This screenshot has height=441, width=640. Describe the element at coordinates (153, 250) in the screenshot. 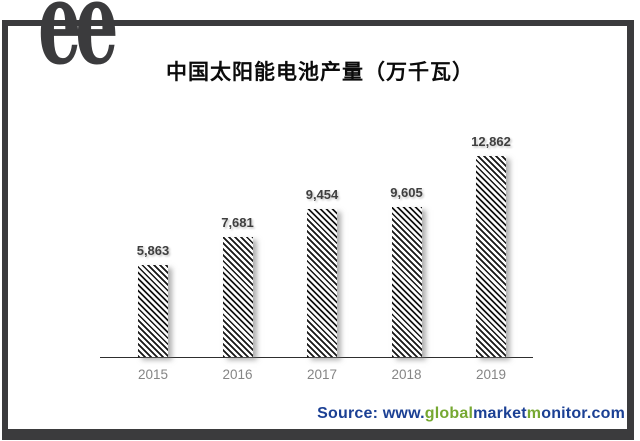

I see `bar-value-2015: 5,863` at that location.